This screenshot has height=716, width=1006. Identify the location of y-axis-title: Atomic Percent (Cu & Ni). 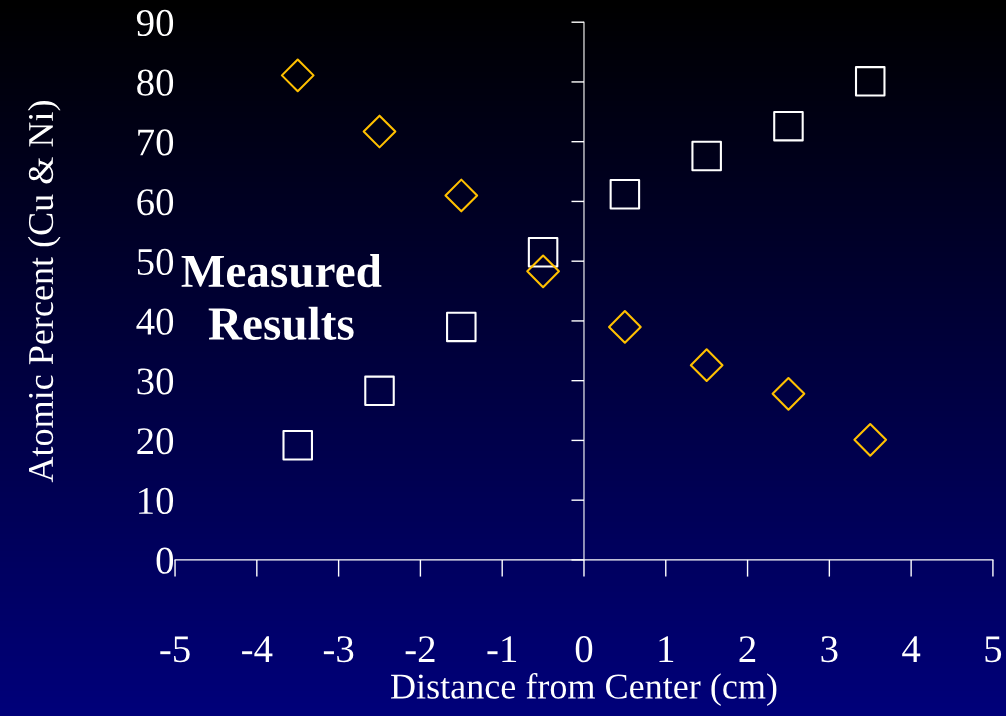
(44, 292).